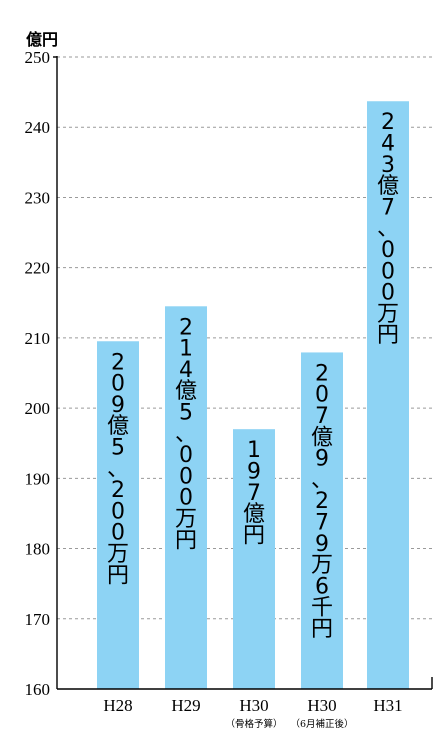  I want to click on y-tick-label: 240, so click(38, 127).